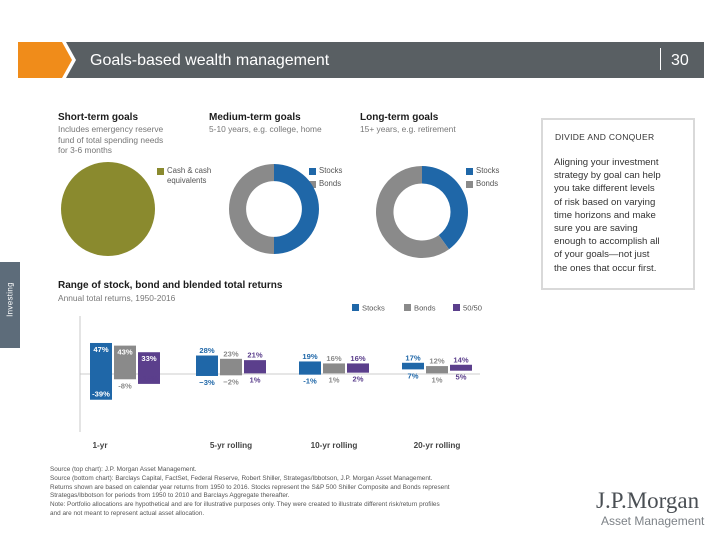  Describe the element at coordinates (408, 129) in the screenshot. I see `goal-desc-long: 15+ years, e.g. retirement` at that location.